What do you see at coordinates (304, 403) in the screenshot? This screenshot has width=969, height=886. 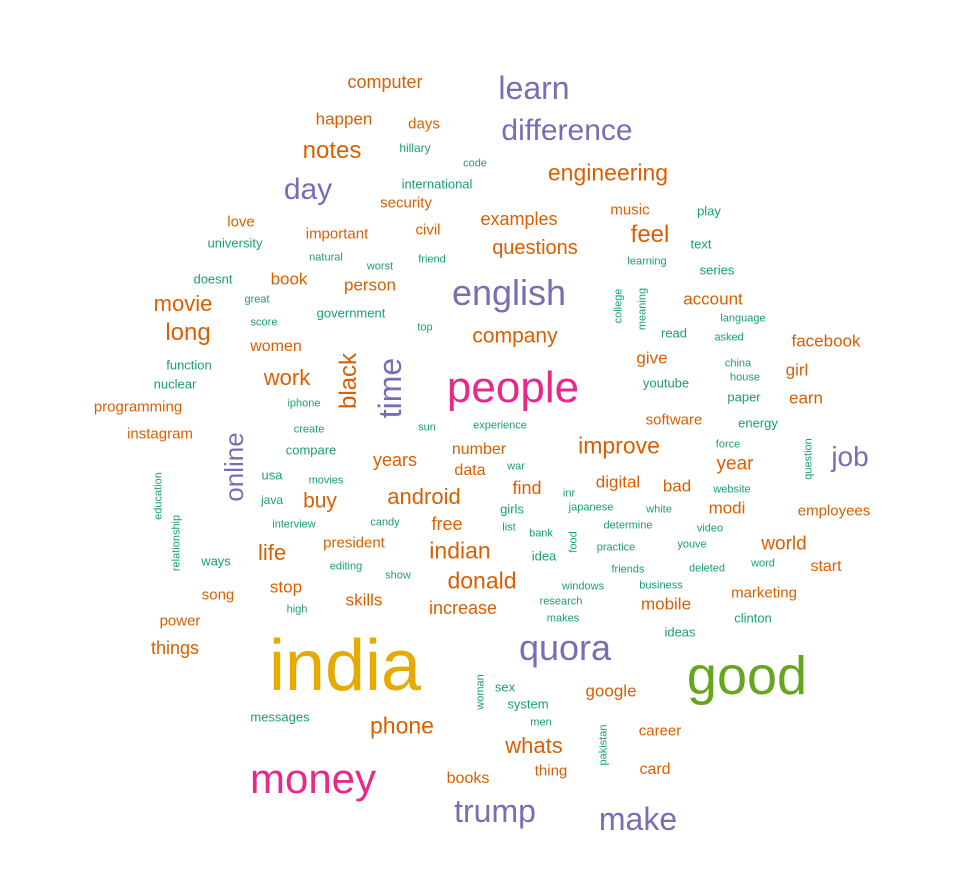 I see `word-iphone: iphone` at bounding box center [304, 403].